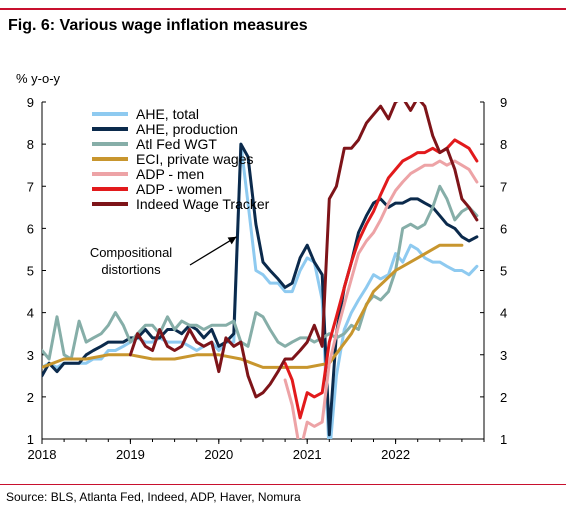  Describe the element at coordinates (503, 439) in the screenshot. I see `y-tick-label-right: 1` at that location.